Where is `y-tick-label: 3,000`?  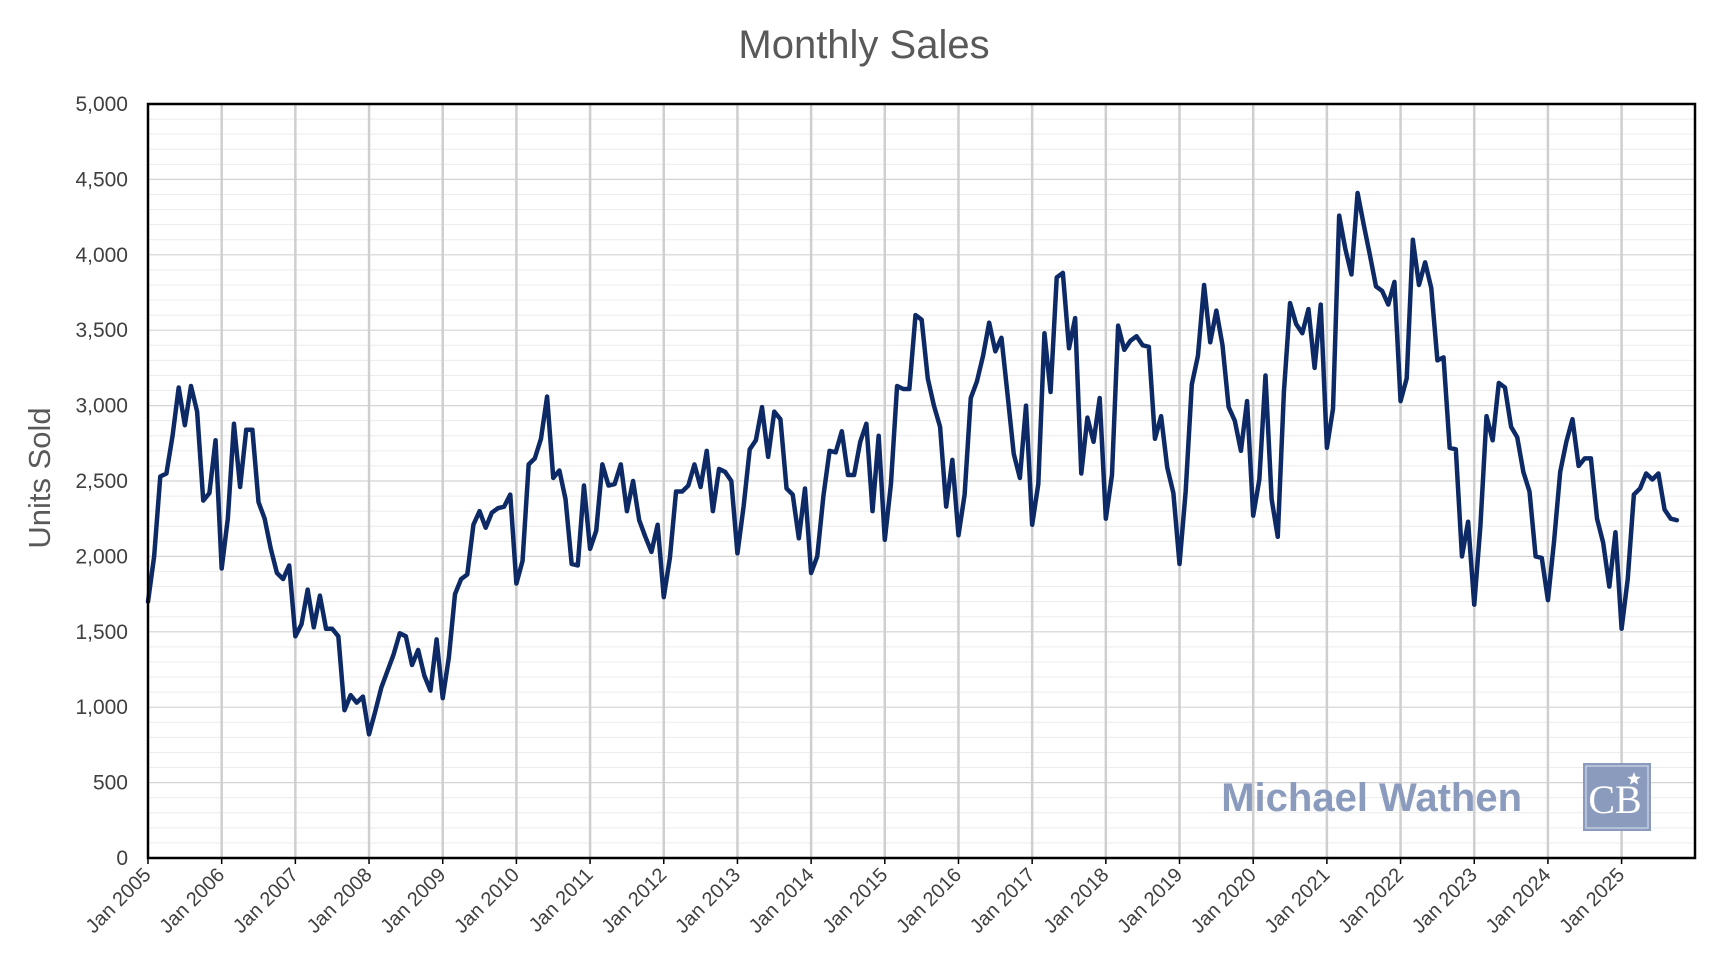
y-tick-label: 3,000 is located at coordinates (101, 406).